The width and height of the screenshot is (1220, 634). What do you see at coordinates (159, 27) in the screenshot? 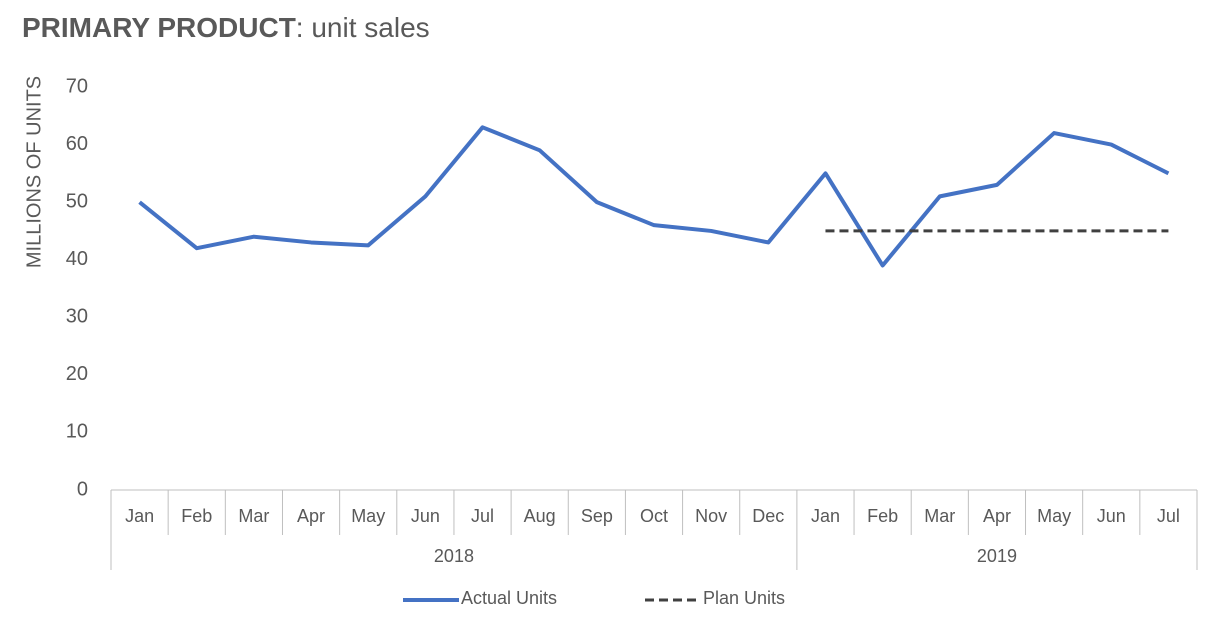
I see `title-bold: PRIMARY PRODUCT` at bounding box center [159, 27].